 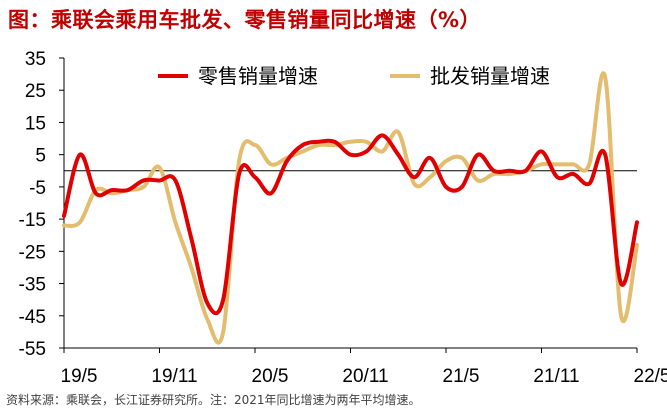 I want to click on x-tick-label: 19/5, so click(x=79, y=376).